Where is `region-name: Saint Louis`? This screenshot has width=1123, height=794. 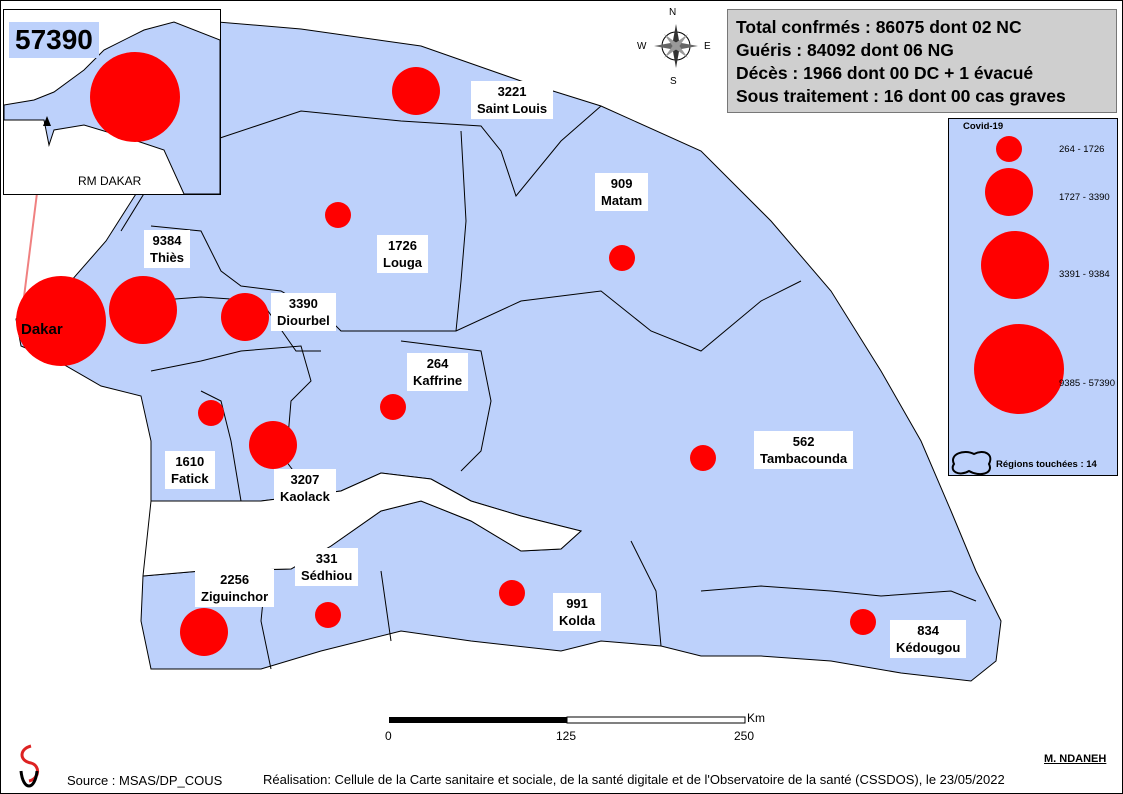 region-name: Saint Louis is located at coordinates (512, 108).